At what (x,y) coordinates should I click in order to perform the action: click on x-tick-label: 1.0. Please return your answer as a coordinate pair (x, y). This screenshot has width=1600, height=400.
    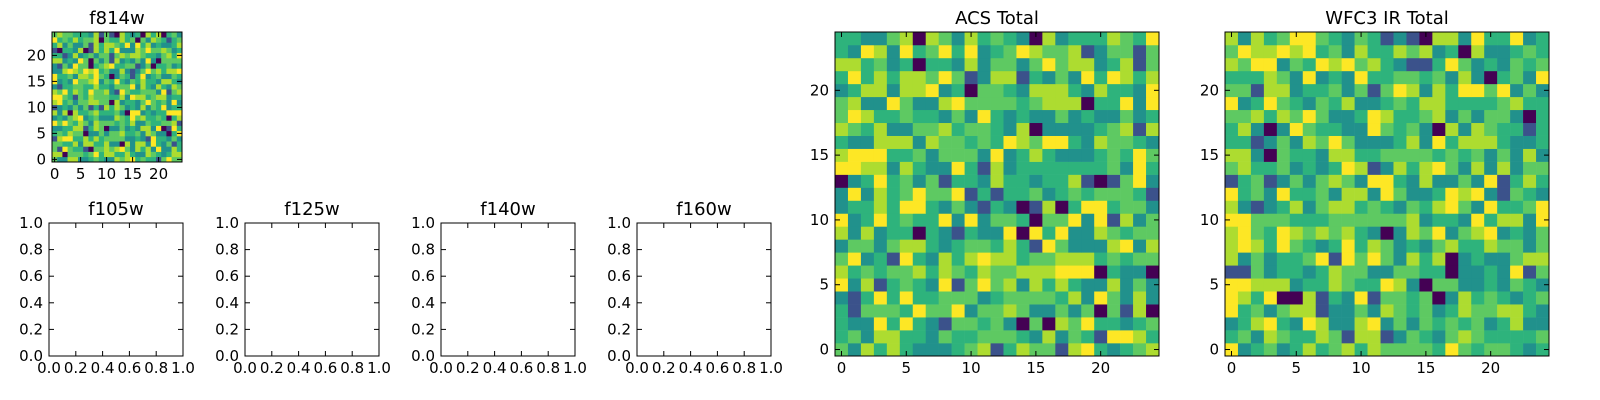
    Looking at the image, I should click on (575, 368).